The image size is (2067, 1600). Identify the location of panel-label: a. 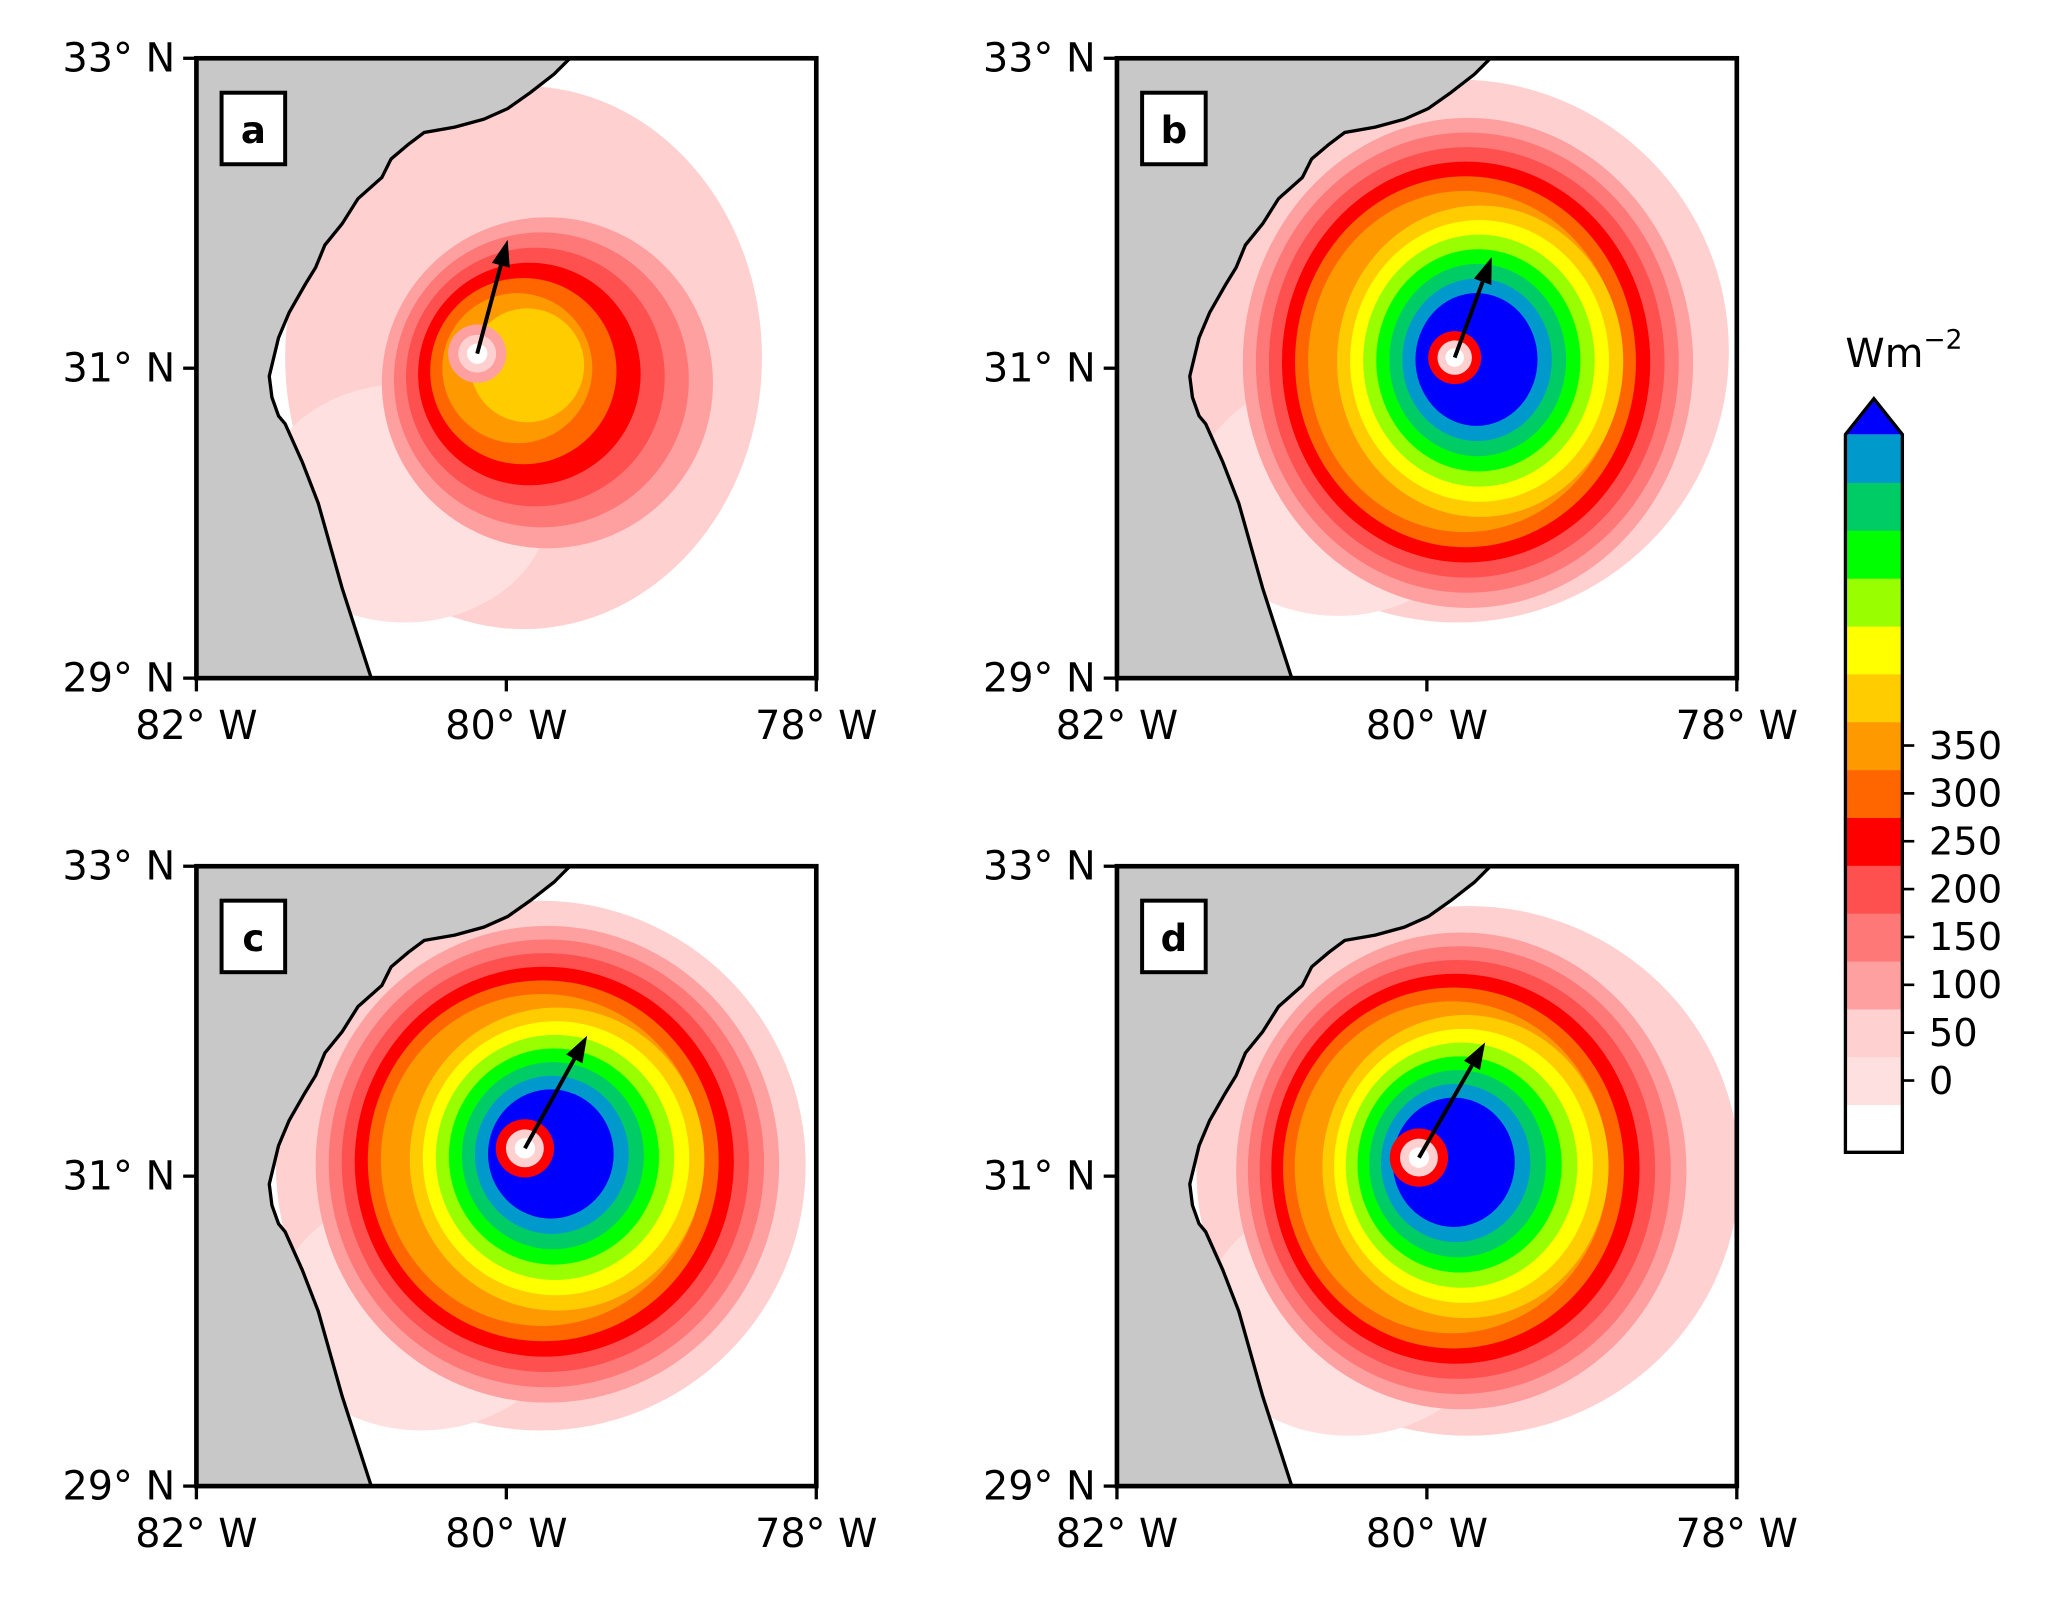
(253, 130).